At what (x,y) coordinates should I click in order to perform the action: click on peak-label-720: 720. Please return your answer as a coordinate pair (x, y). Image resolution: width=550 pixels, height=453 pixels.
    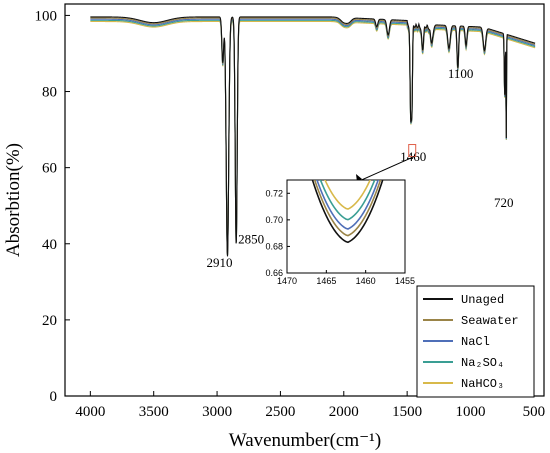
    Looking at the image, I should click on (504, 202).